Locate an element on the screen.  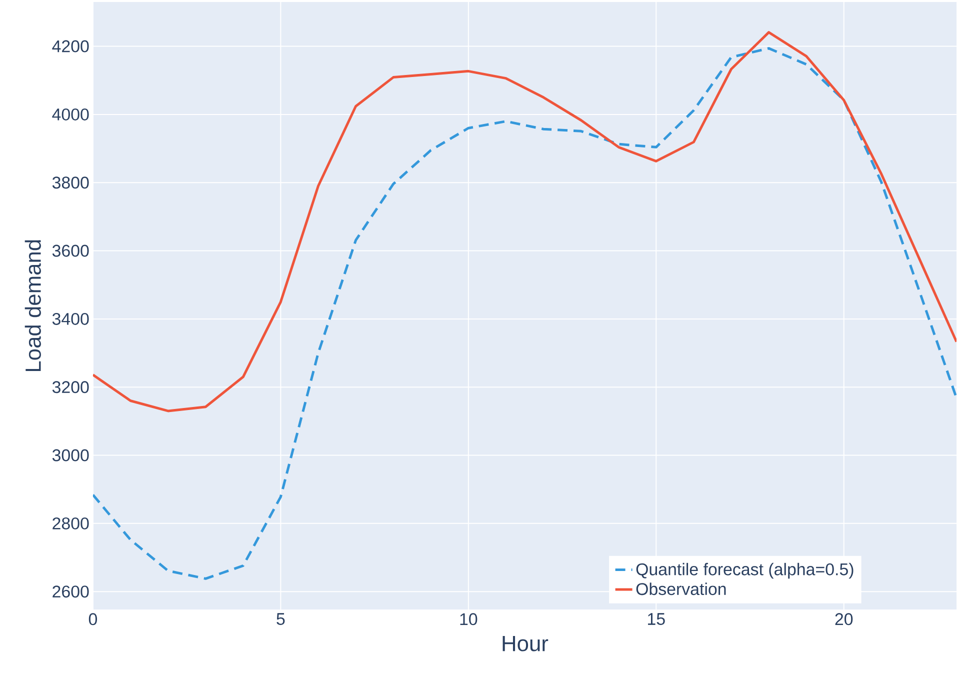
x-tick-label: 15 is located at coordinates (656, 619).